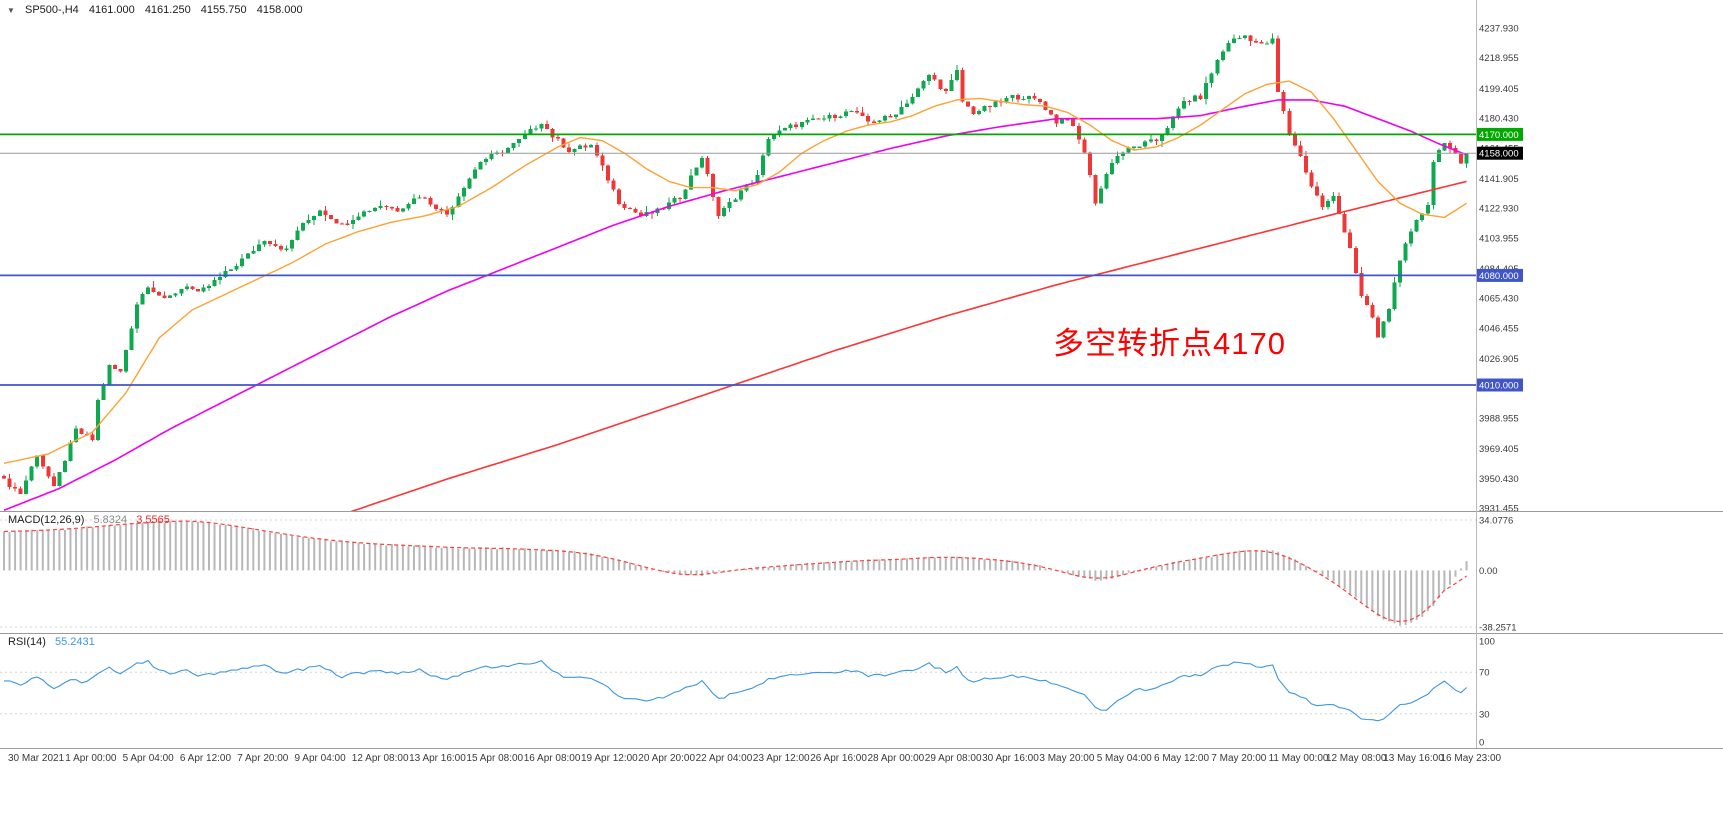 The width and height of the screenshot is (1723, 840). Describe the element at coordinates (11, 10) in the screenshot. I see `expand-chart-icon: ▼` at that location.